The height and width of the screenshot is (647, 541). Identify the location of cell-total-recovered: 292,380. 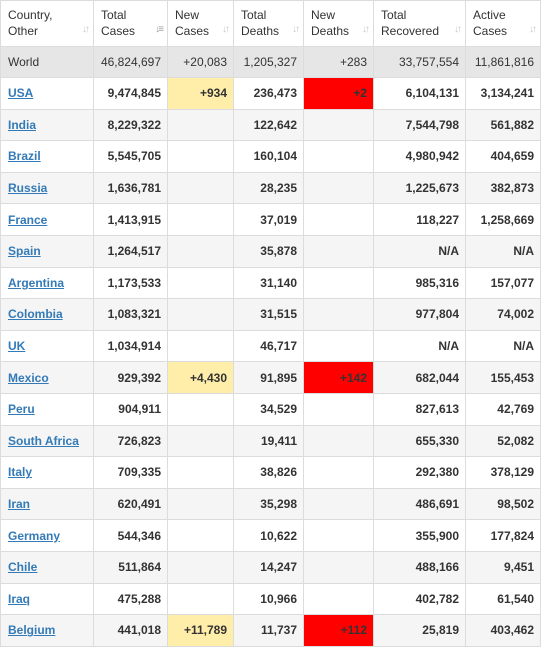
(420, 473).